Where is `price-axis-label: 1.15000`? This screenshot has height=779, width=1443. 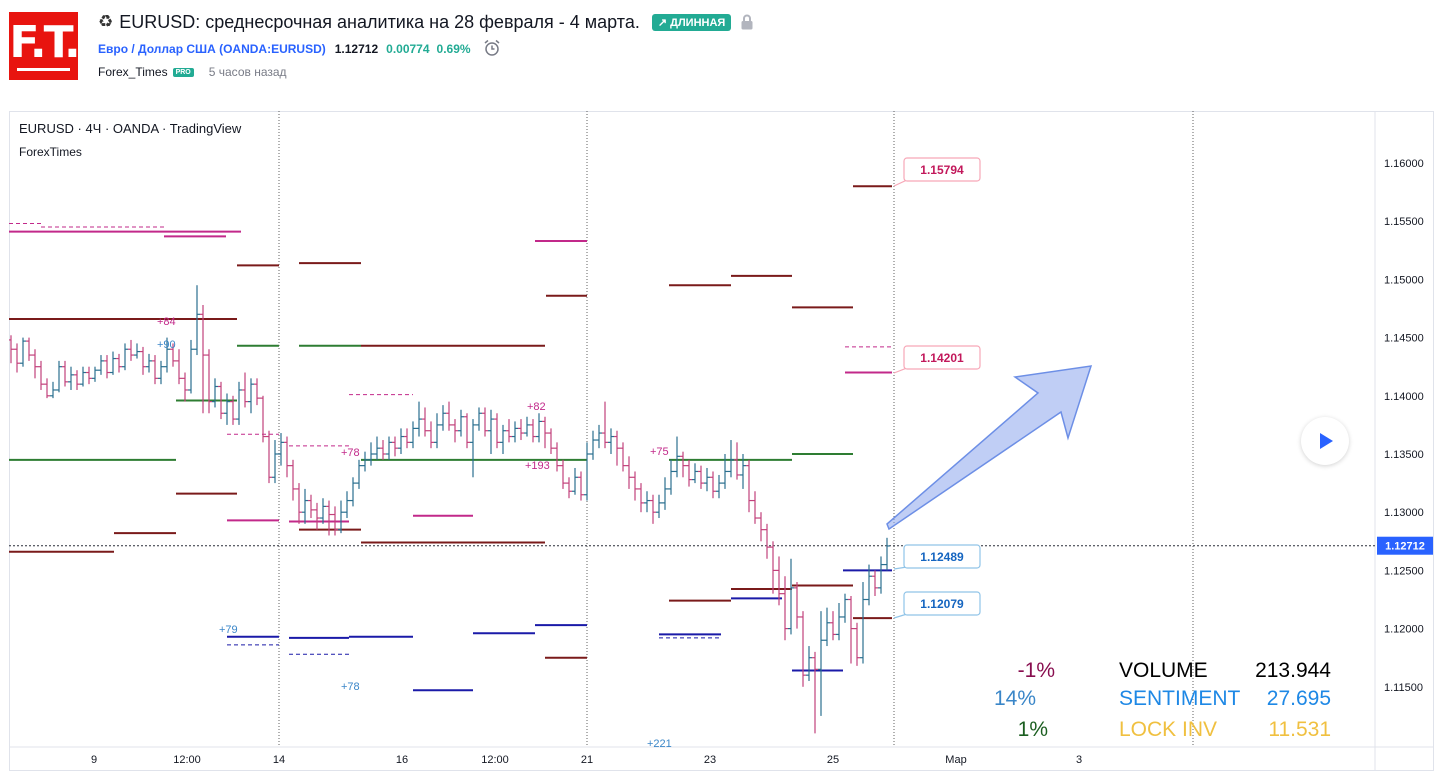
price-axis-label: 1.15000 is located at coordinates (1404, 280).